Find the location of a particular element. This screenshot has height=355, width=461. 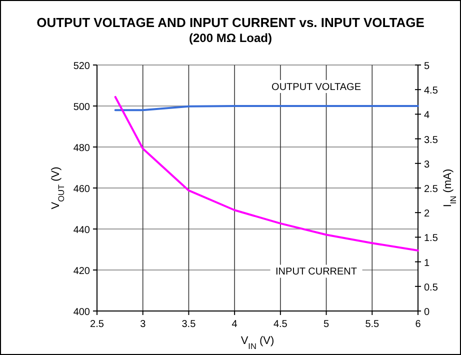

y2-tick-label: 1 is located at coordinates (427, 263).